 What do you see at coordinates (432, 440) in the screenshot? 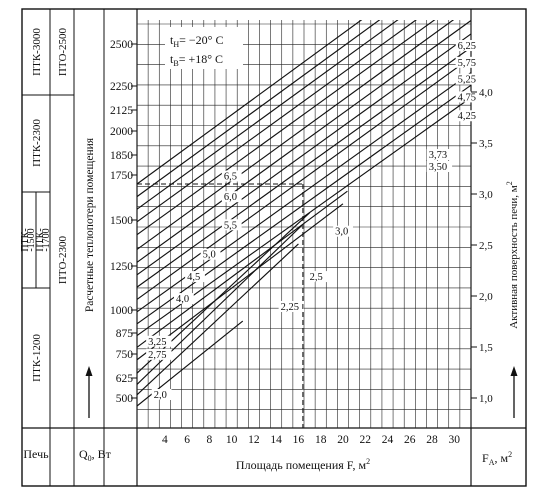
I see `x-tick-label: 28` at bounding box center [432, 440].